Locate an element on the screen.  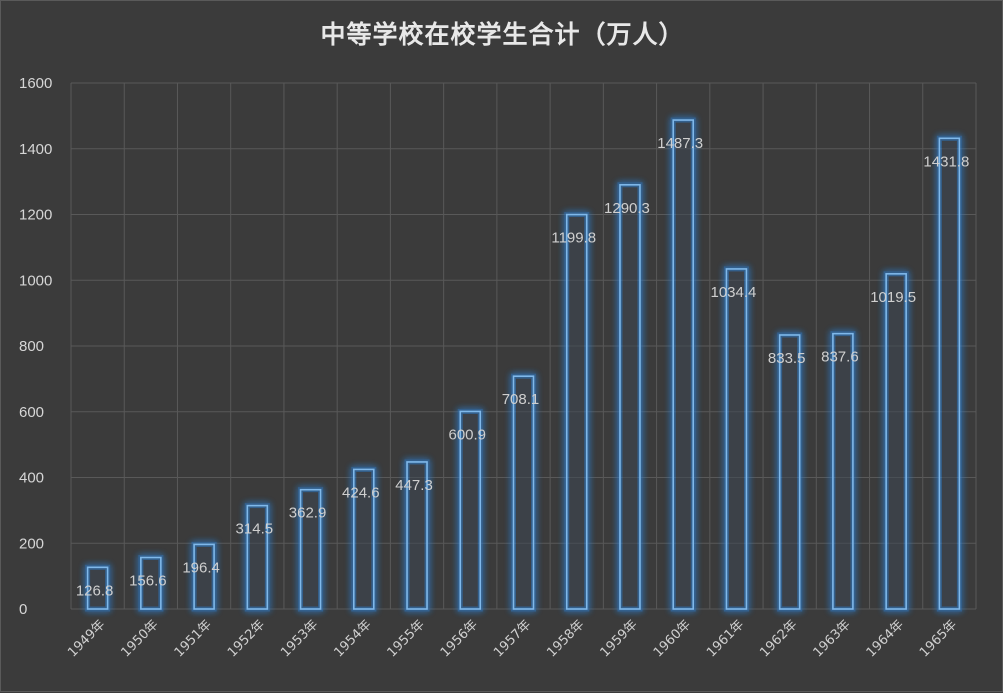
x-tick-label: 1958年 is located at coordinates (565, 638).